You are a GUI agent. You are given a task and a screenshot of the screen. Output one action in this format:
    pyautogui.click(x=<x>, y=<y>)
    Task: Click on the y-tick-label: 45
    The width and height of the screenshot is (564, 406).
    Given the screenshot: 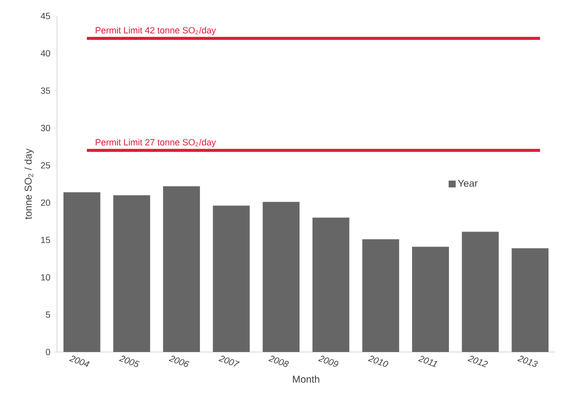 What is the action you would take?
    pyautogui.click(x=45, y=16)
    